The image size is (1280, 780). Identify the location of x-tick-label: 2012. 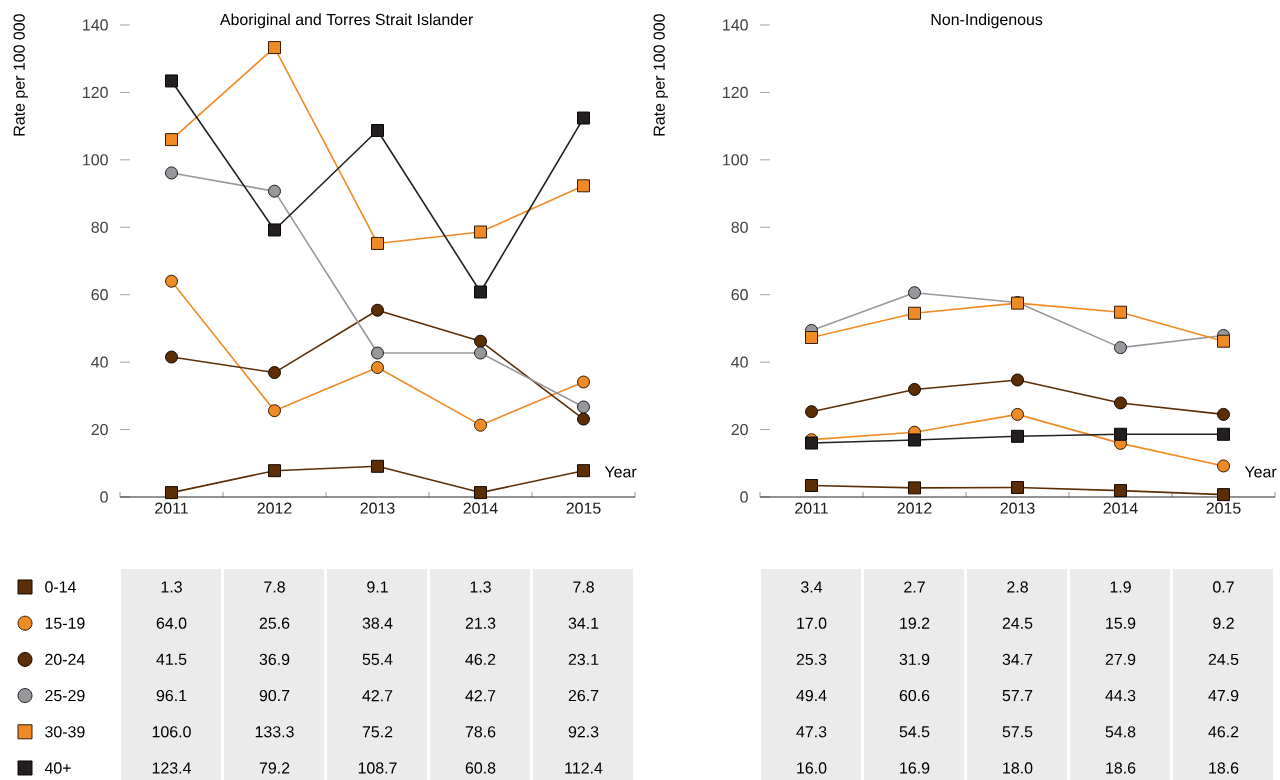
(274, 508).